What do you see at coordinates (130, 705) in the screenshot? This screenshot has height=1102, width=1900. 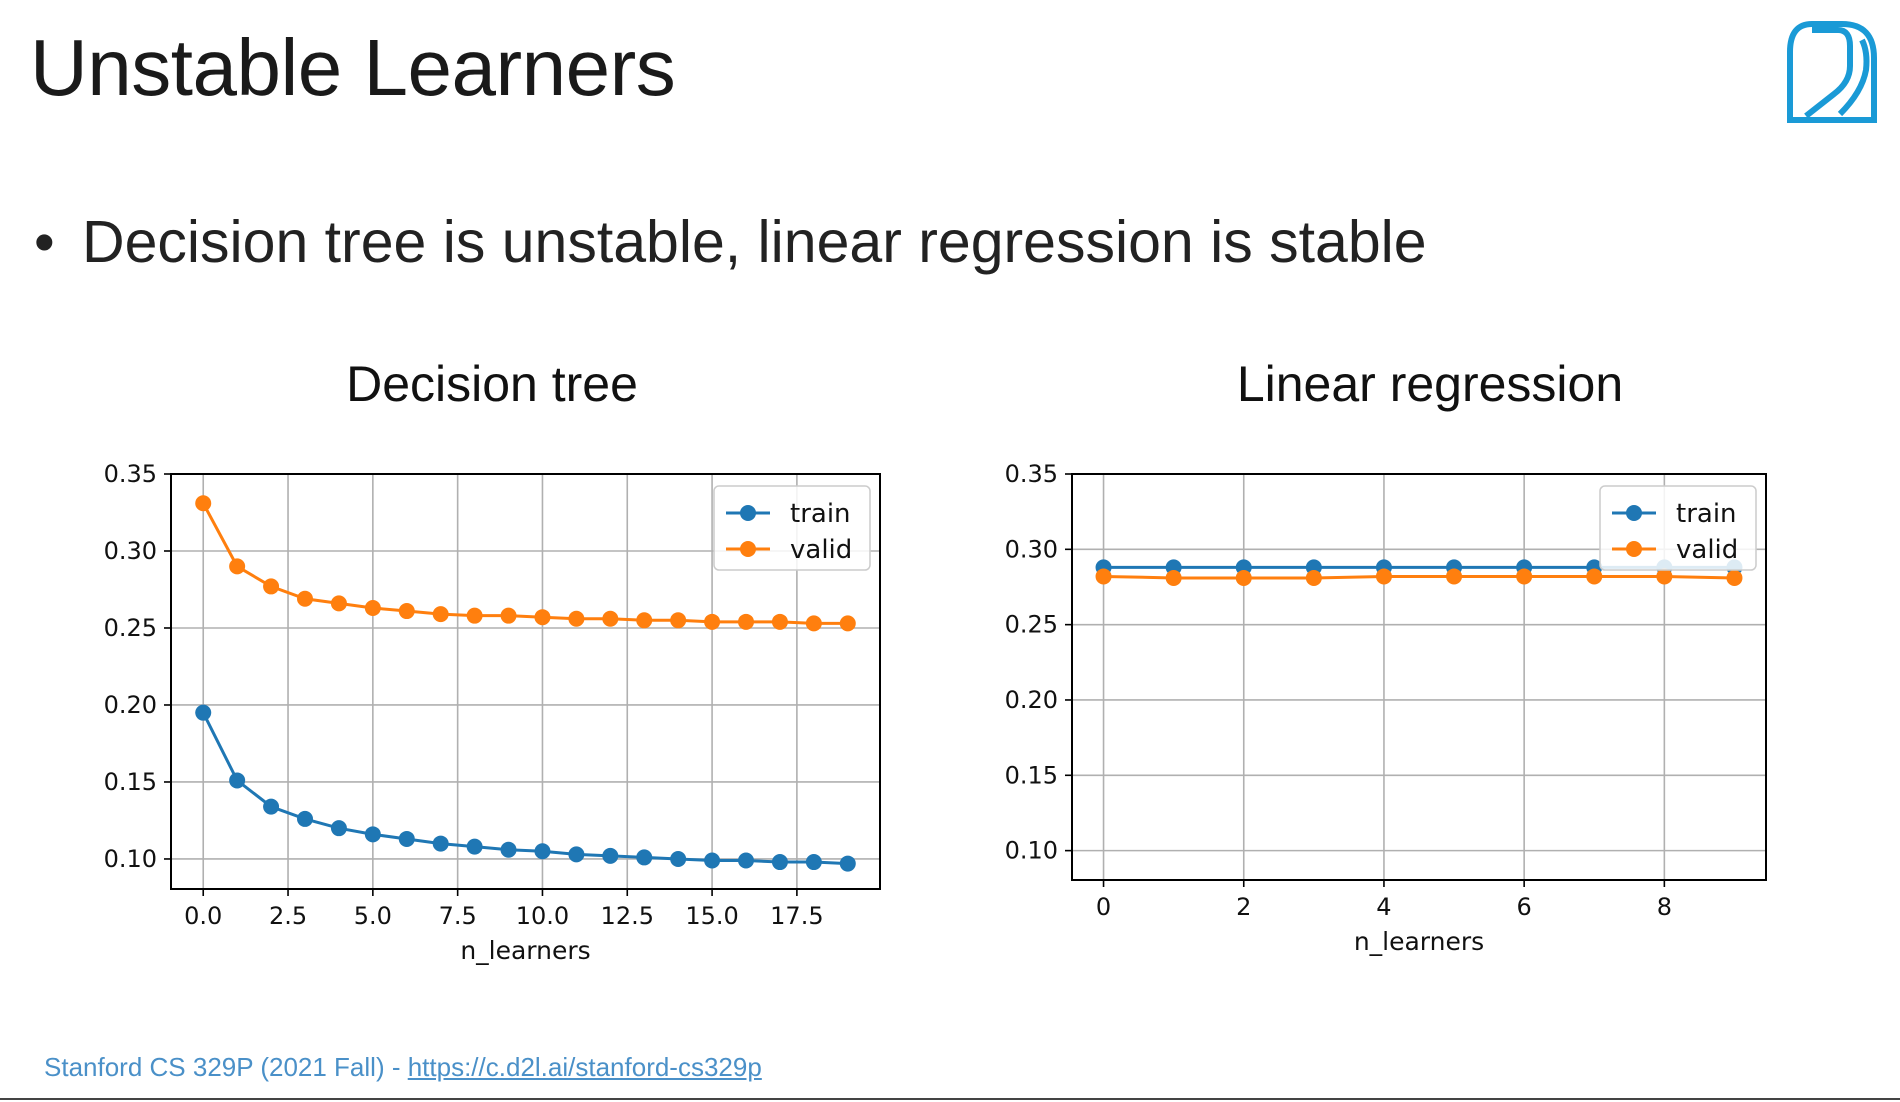 I see `dt-ytick-label: 0.20` at bounding box center [130, 705].